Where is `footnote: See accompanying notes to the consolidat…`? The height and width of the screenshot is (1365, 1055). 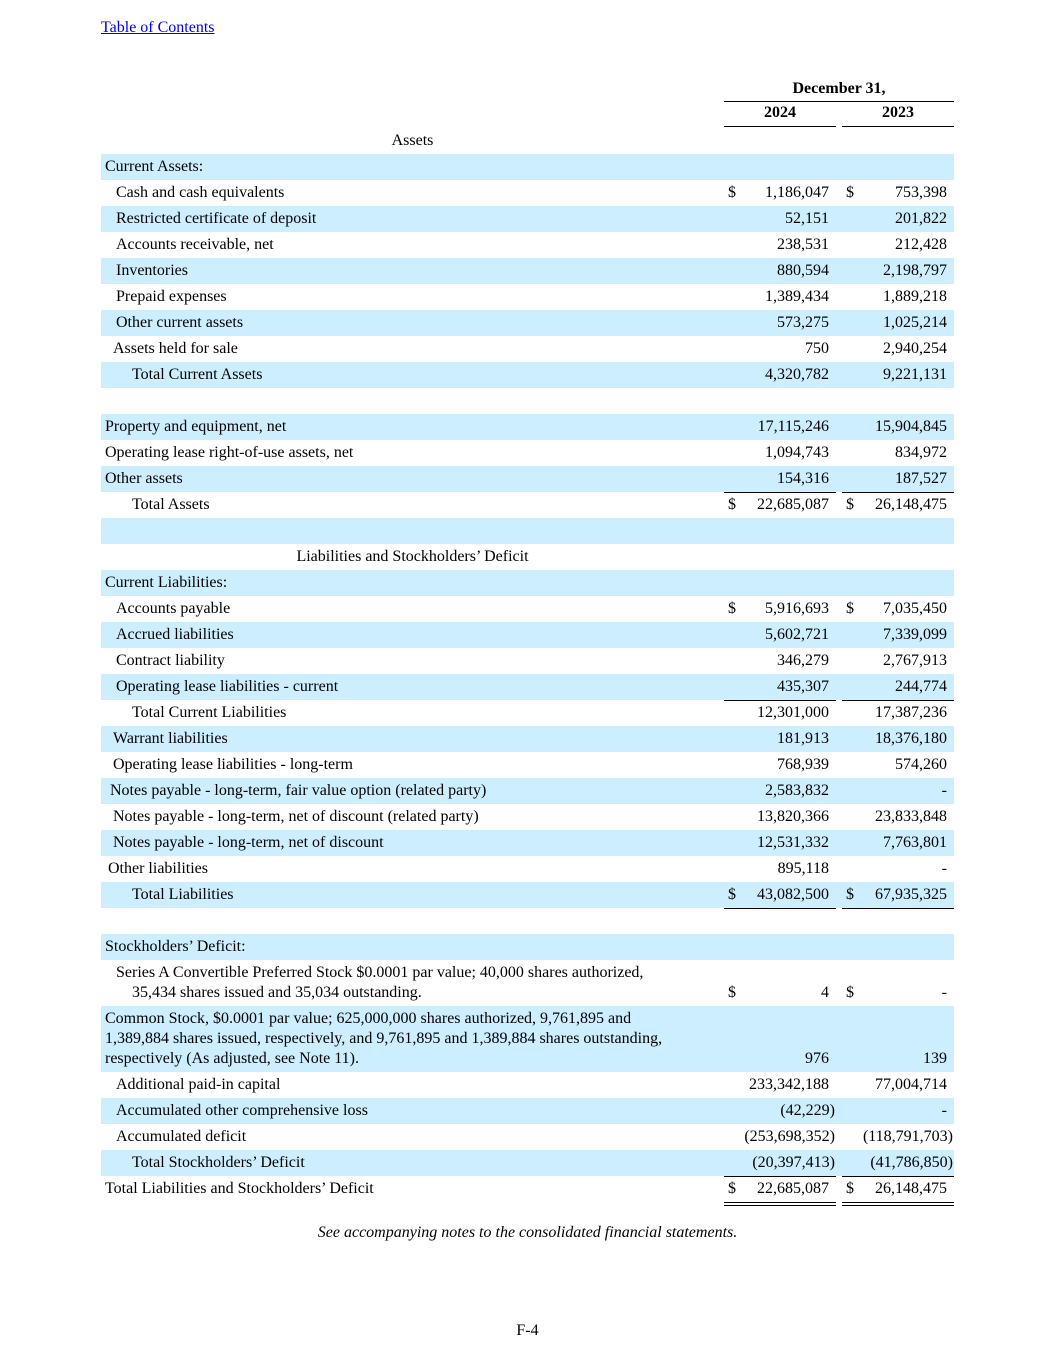 footnote: See accompanying notes to the consolidat… is located at coordinates (527, 1232).